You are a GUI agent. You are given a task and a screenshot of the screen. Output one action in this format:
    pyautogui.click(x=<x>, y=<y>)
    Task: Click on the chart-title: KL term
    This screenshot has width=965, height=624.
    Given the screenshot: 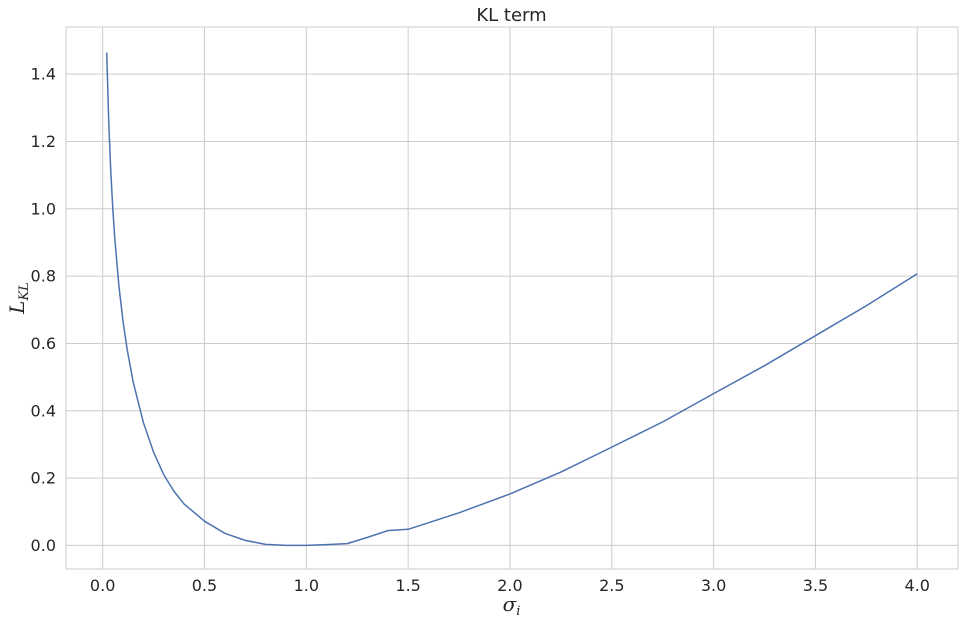 What is the action you would take?
    pyautogui.click(x=511, y=15)
    